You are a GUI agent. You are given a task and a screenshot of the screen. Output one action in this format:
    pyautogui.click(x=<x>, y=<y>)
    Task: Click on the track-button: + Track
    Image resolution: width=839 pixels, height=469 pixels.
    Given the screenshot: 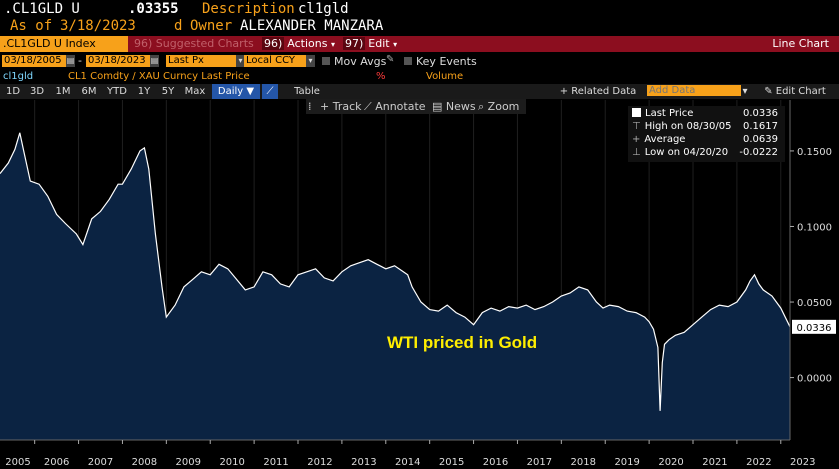 What is the action you would take?
    pyautogui.click(x=341, y=106)
    